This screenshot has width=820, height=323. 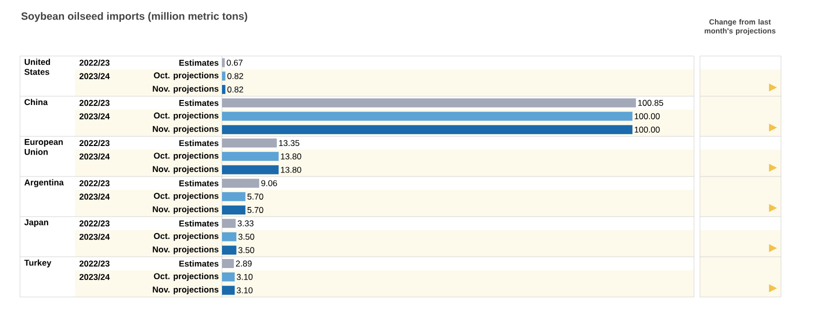 What do you see at coordinates (38, 264) in the screenshot?
I see `y-tick-label: Turkey` at bounding box center [38, 264].